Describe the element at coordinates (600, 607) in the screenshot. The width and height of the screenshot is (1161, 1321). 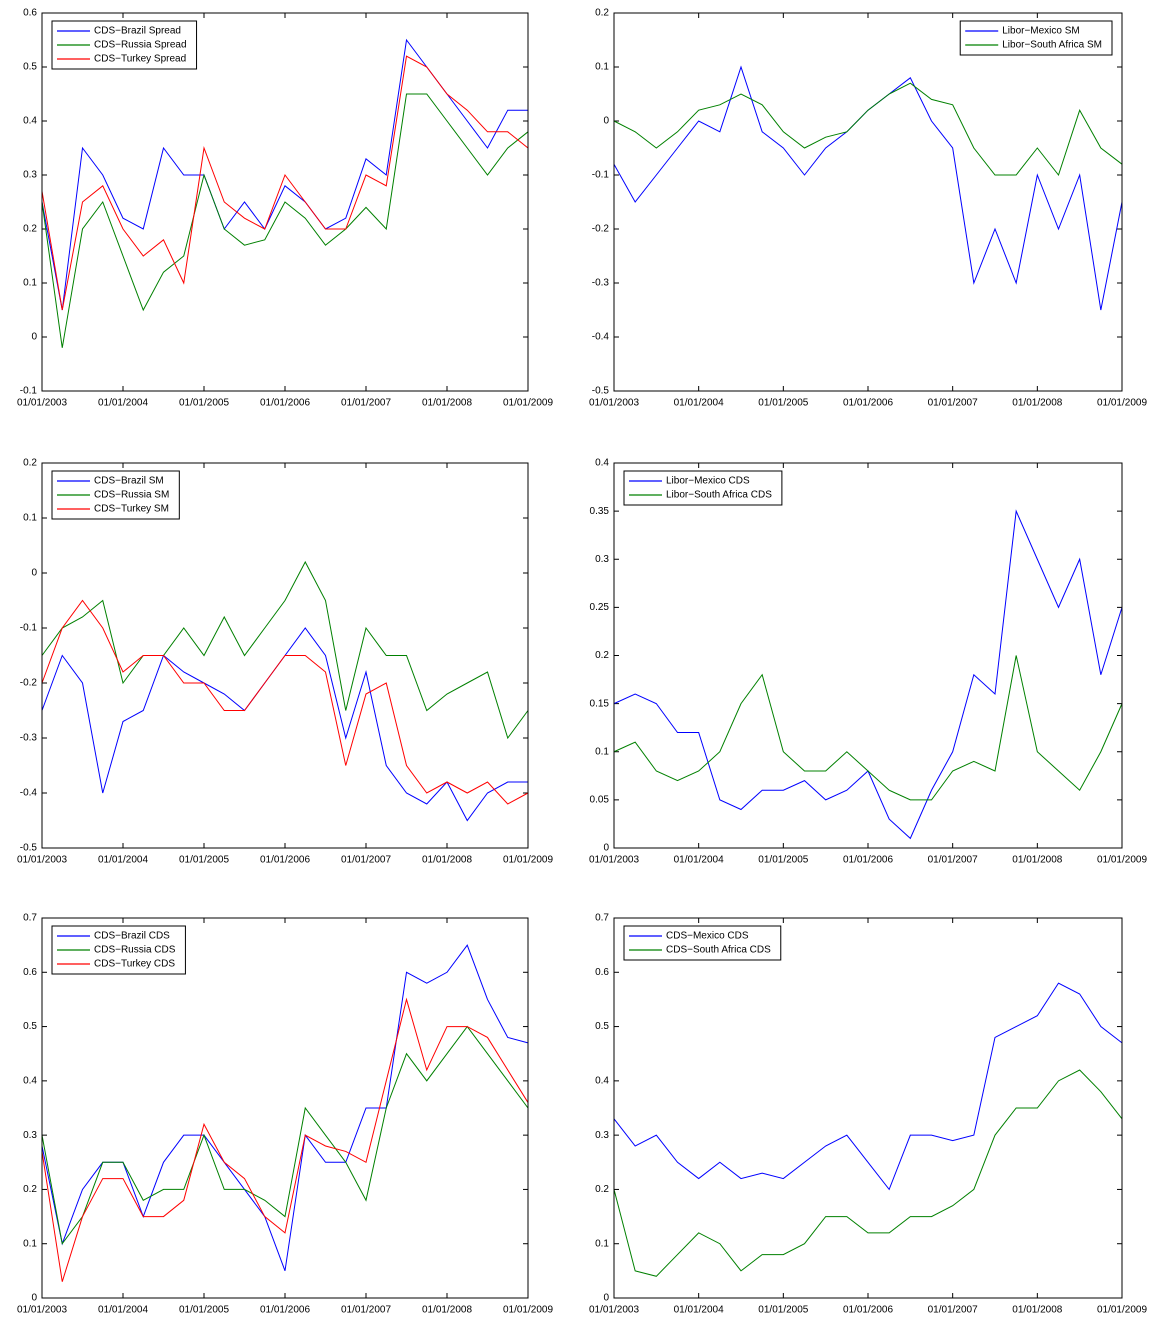
I see `y-tick-label: 0.25` at that location.